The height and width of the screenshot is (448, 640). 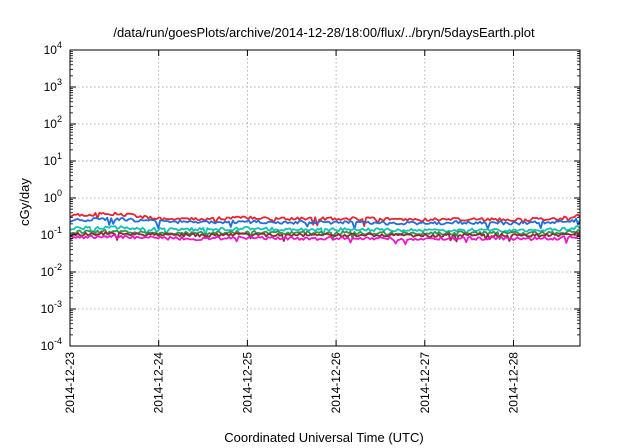 I want to click on x-tick-label: 2014-12-25, so click(x=247, y=383).